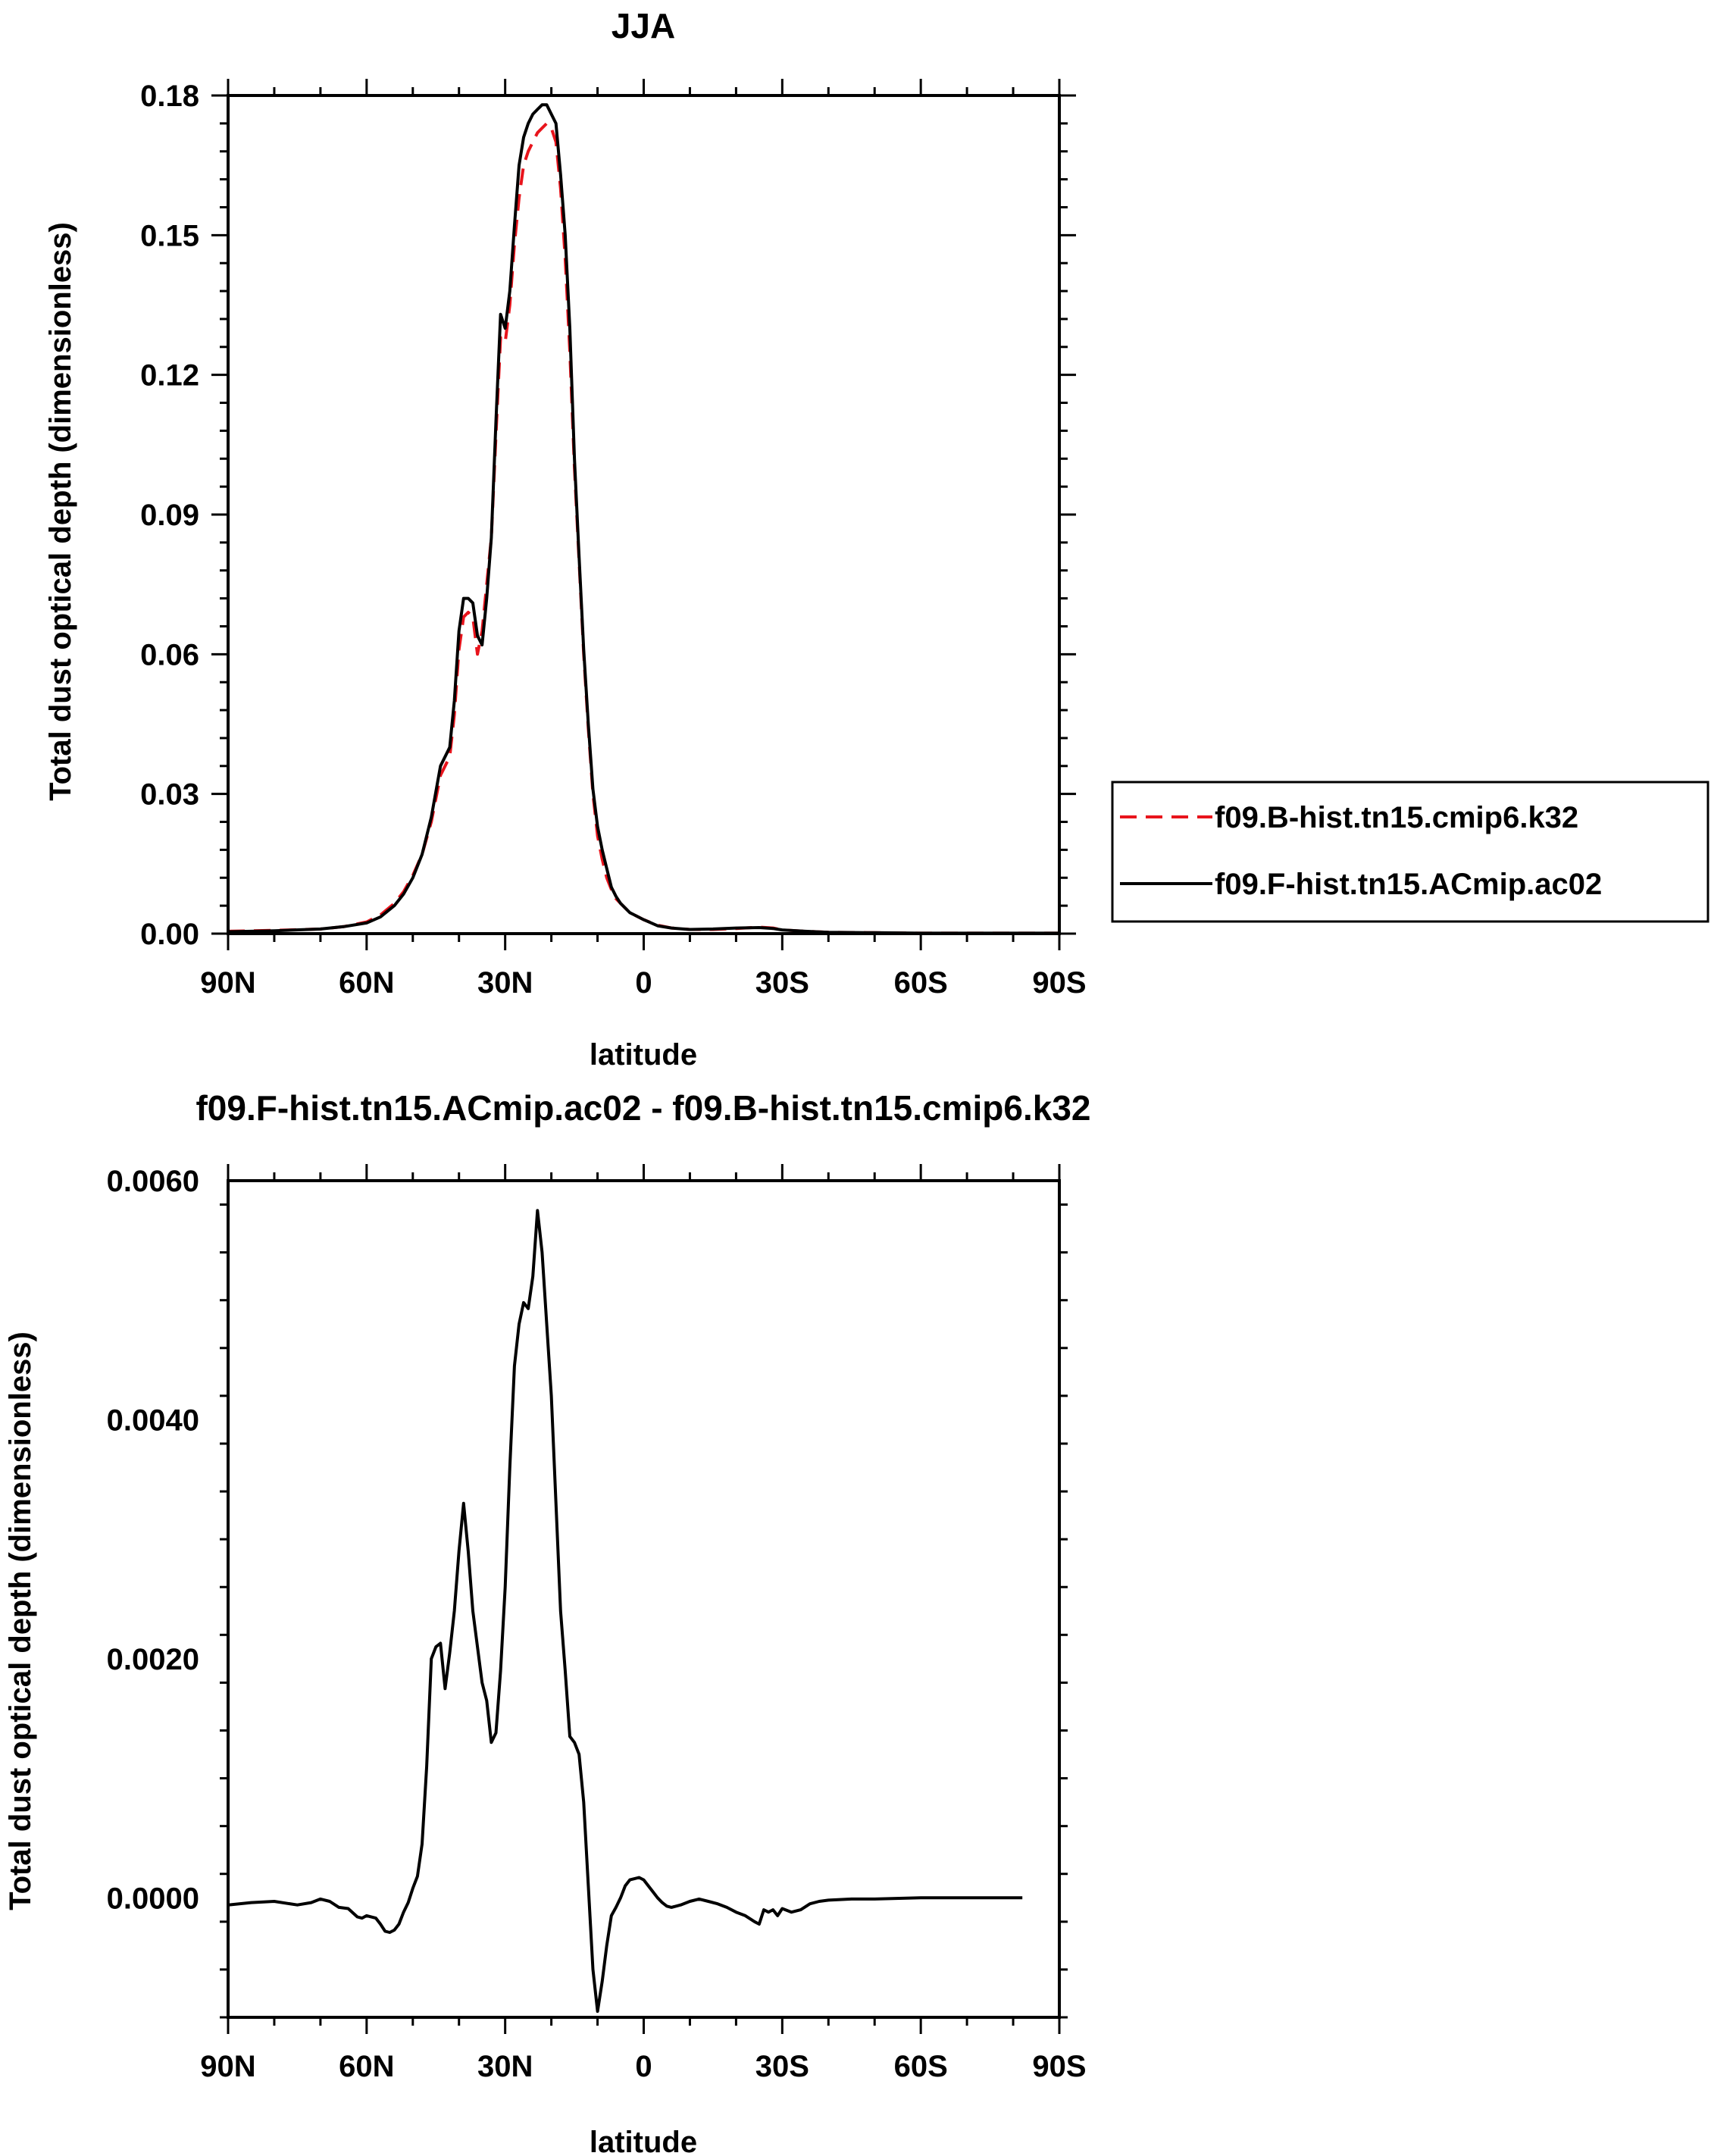 This screenshot has height=2156, width=1711. What do you see at coordinates (782, 2067) in the screenshot?
I see `bottom-chart-xtick-label: 30S` at bounding box center [782, 2067].